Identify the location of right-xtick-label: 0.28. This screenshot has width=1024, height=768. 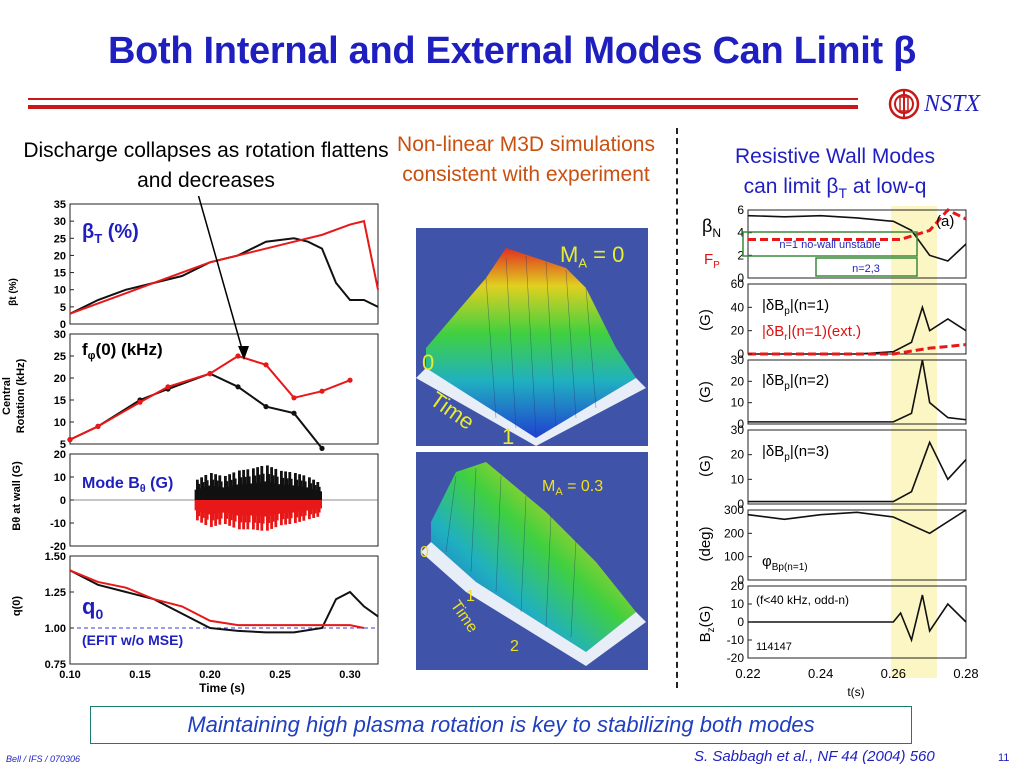
(965, 673).